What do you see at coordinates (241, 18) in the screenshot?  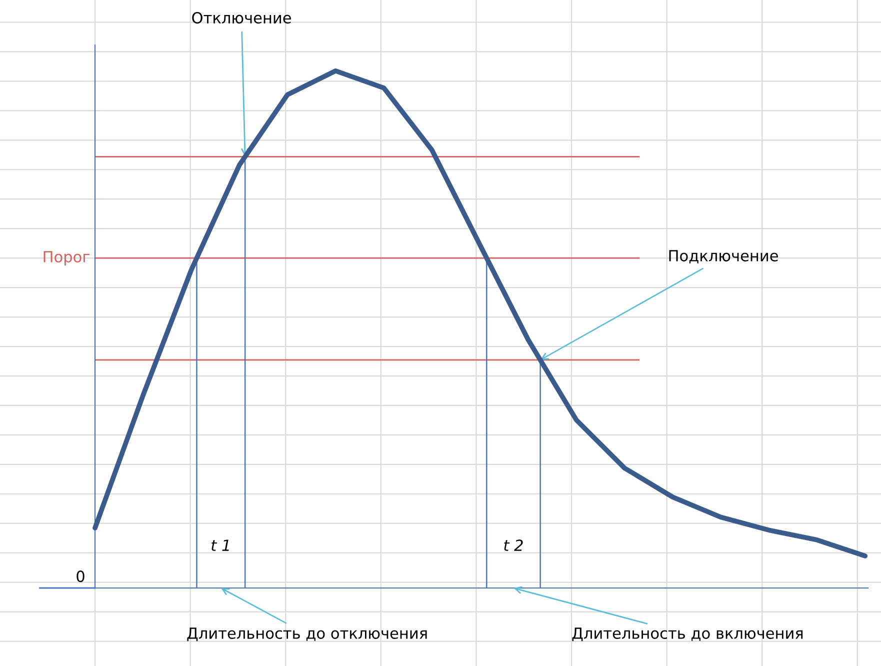 I see `text: Отключение` at bounding box center [241, 18].